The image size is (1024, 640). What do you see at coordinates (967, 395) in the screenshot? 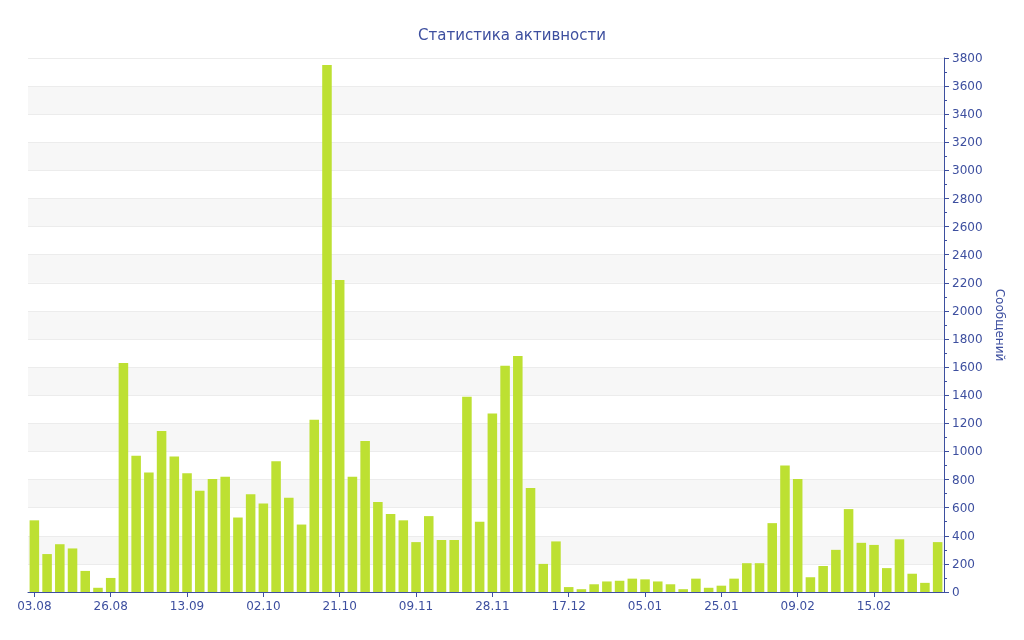
I see `y-tick-label: 1400` at bounding box center [967, 395].